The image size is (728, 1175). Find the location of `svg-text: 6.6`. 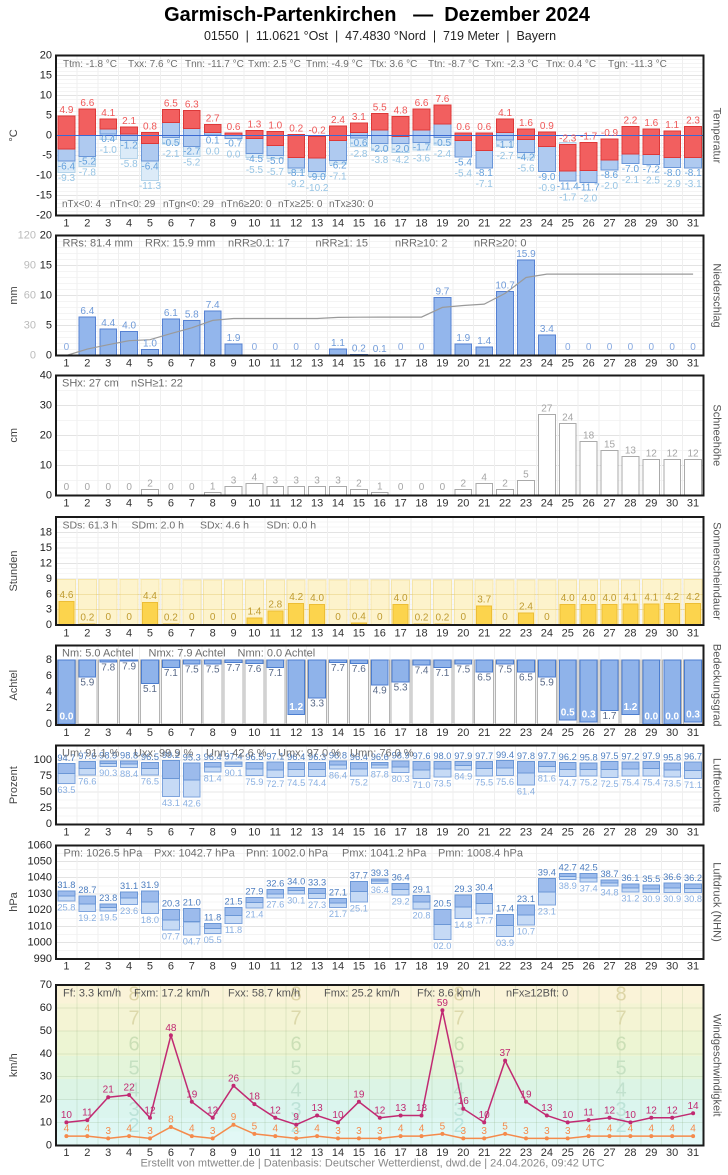

svg-text: 6.6 is located at coordinates (422, 103).